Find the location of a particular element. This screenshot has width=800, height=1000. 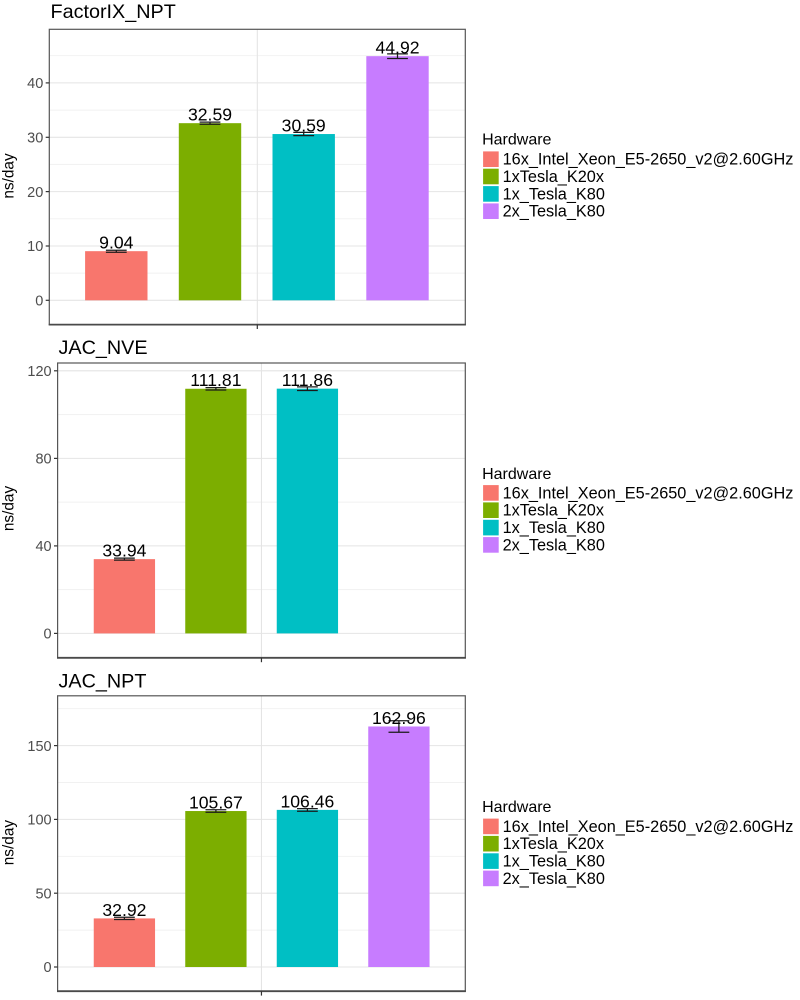

svg-text: 9.04 is located at coordinates (116, 243).